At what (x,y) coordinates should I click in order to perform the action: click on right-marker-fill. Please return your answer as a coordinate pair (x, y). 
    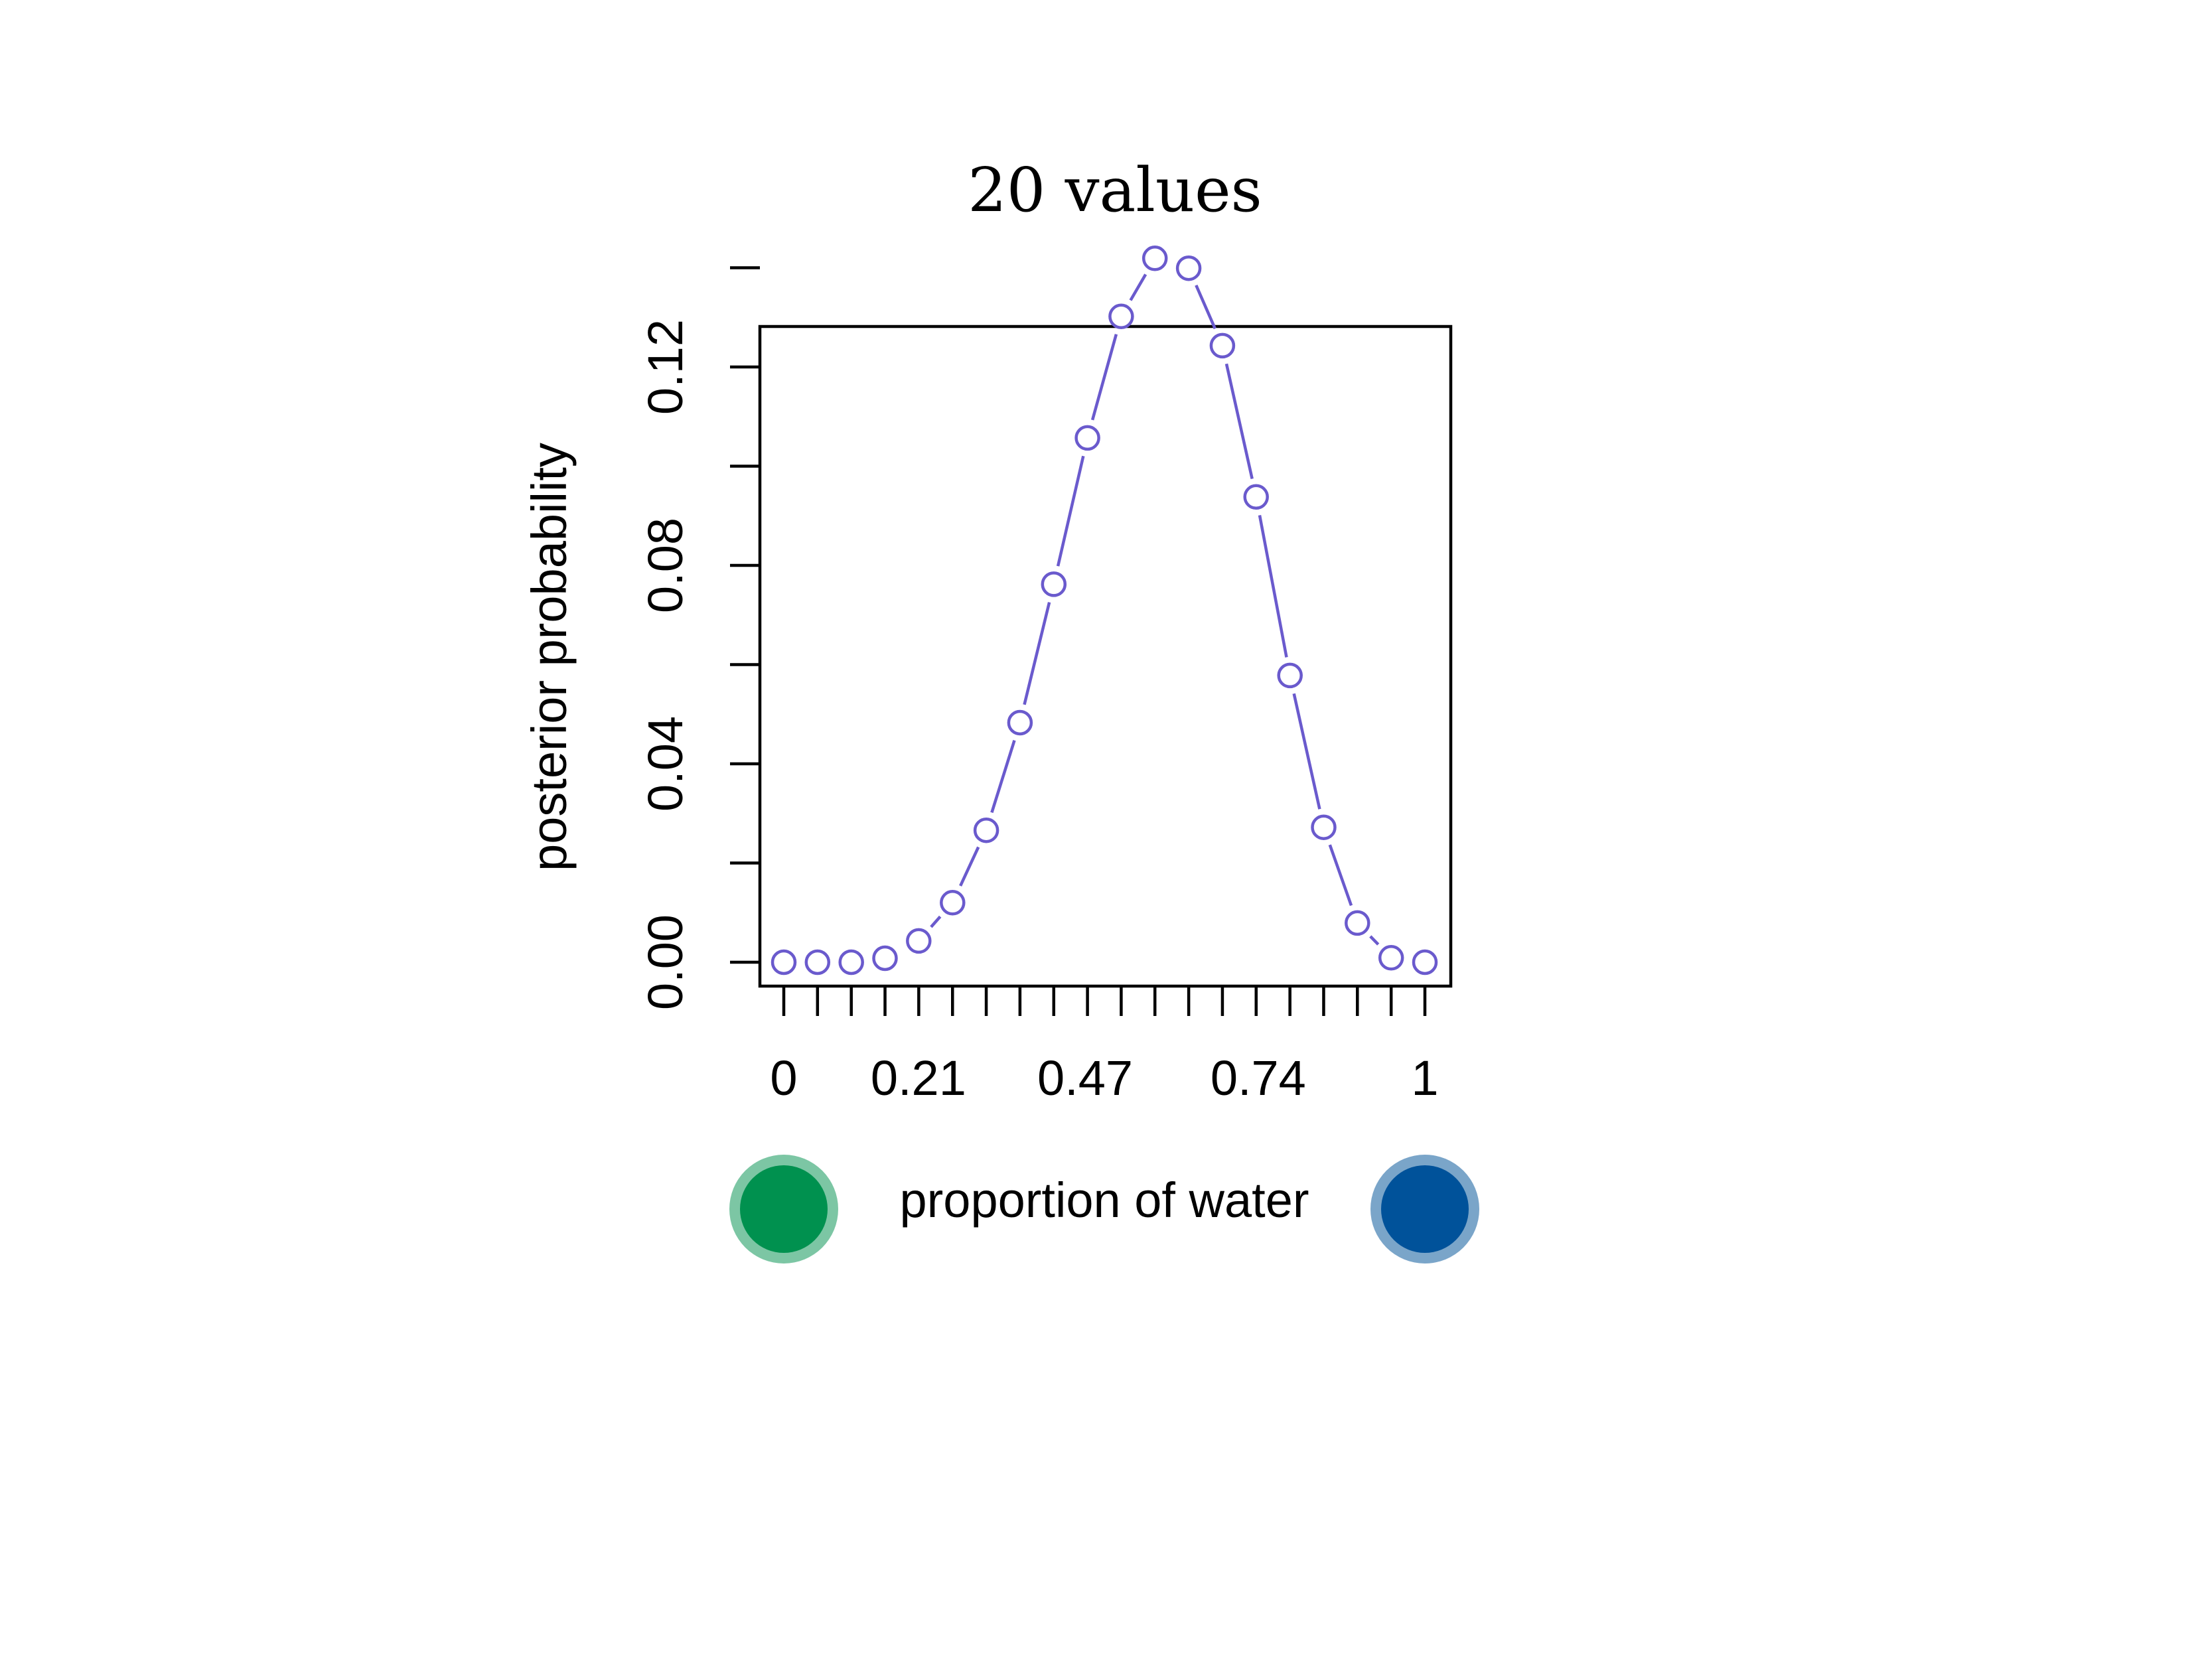
    Looking at the image, I should click on (1425, 1209).